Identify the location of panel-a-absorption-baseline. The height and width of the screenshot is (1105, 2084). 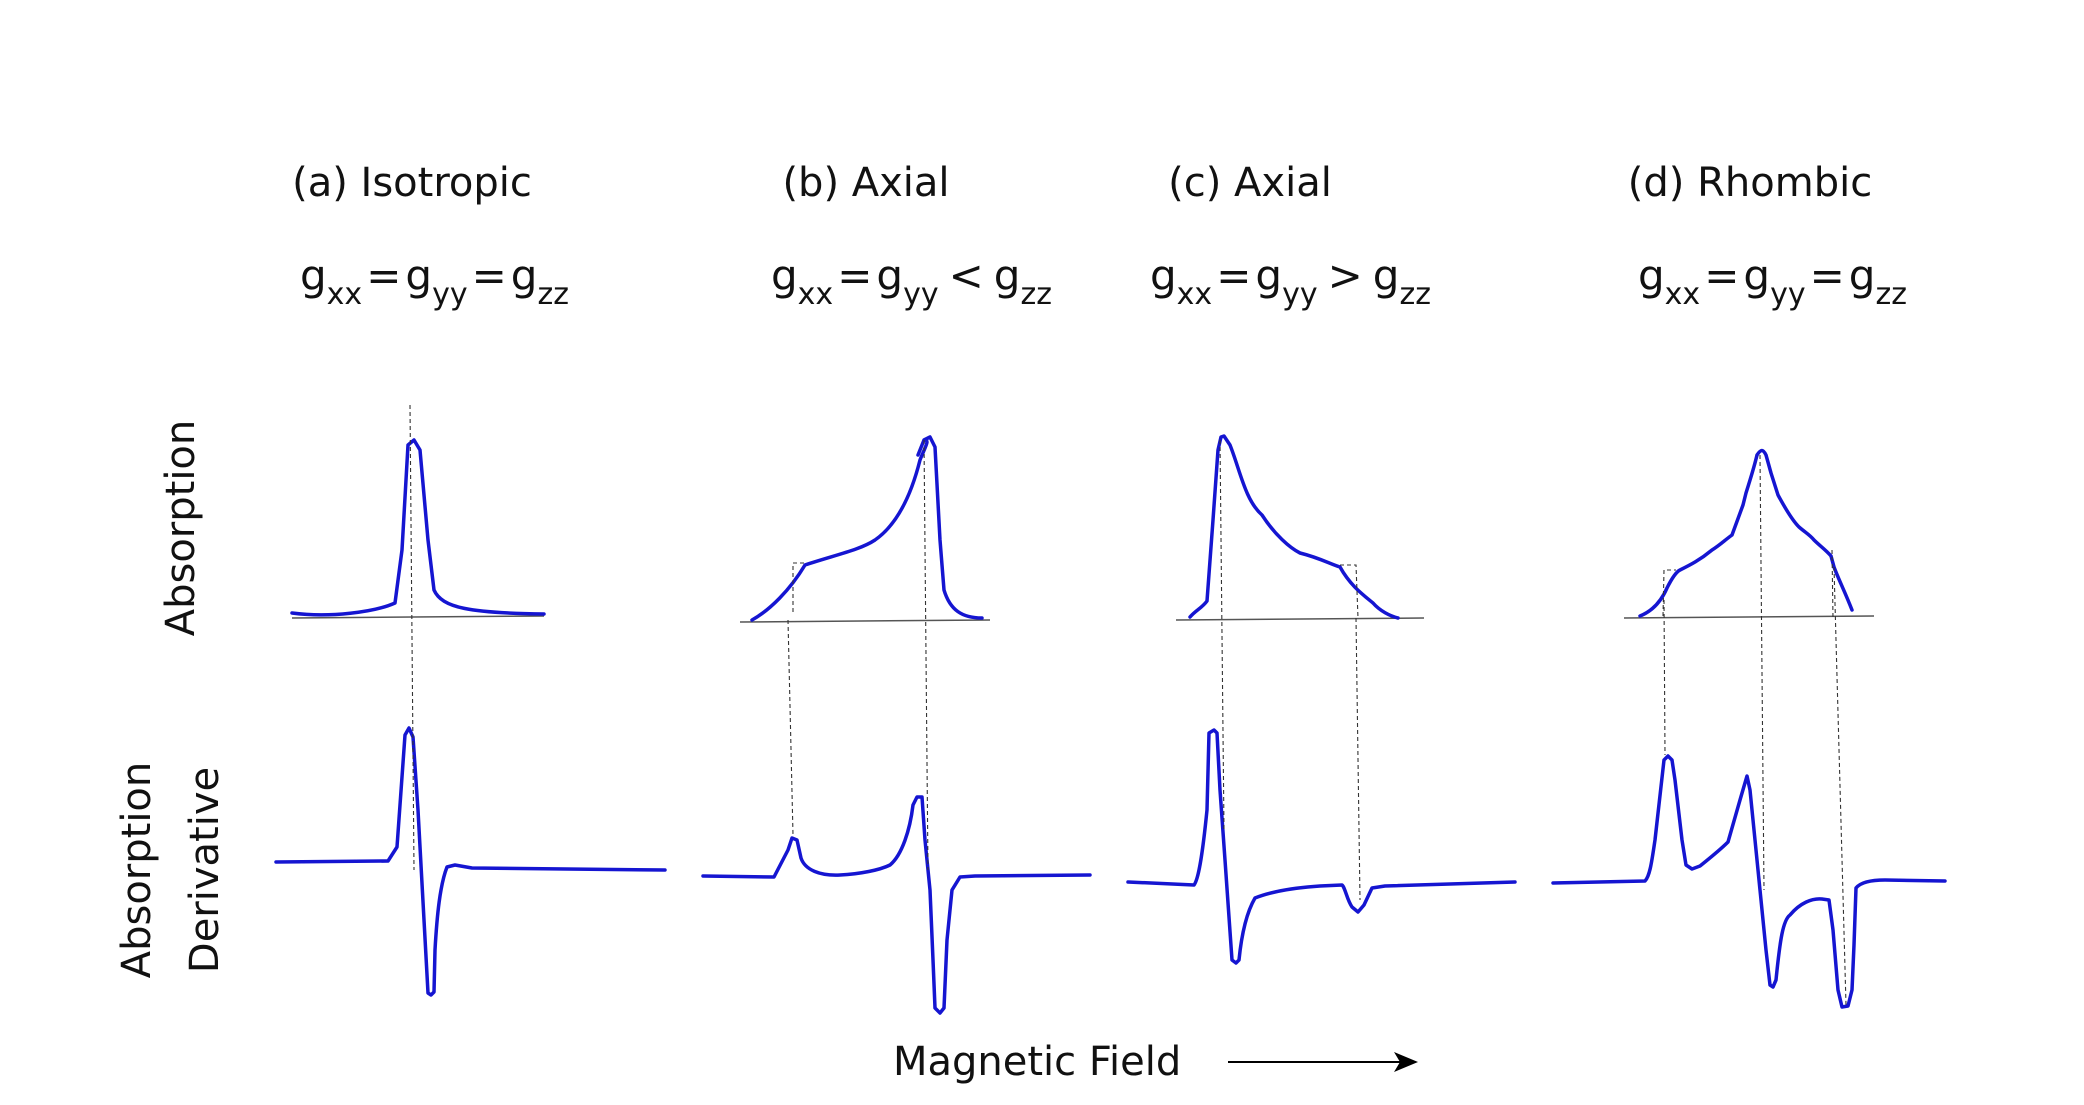
(418, 617).